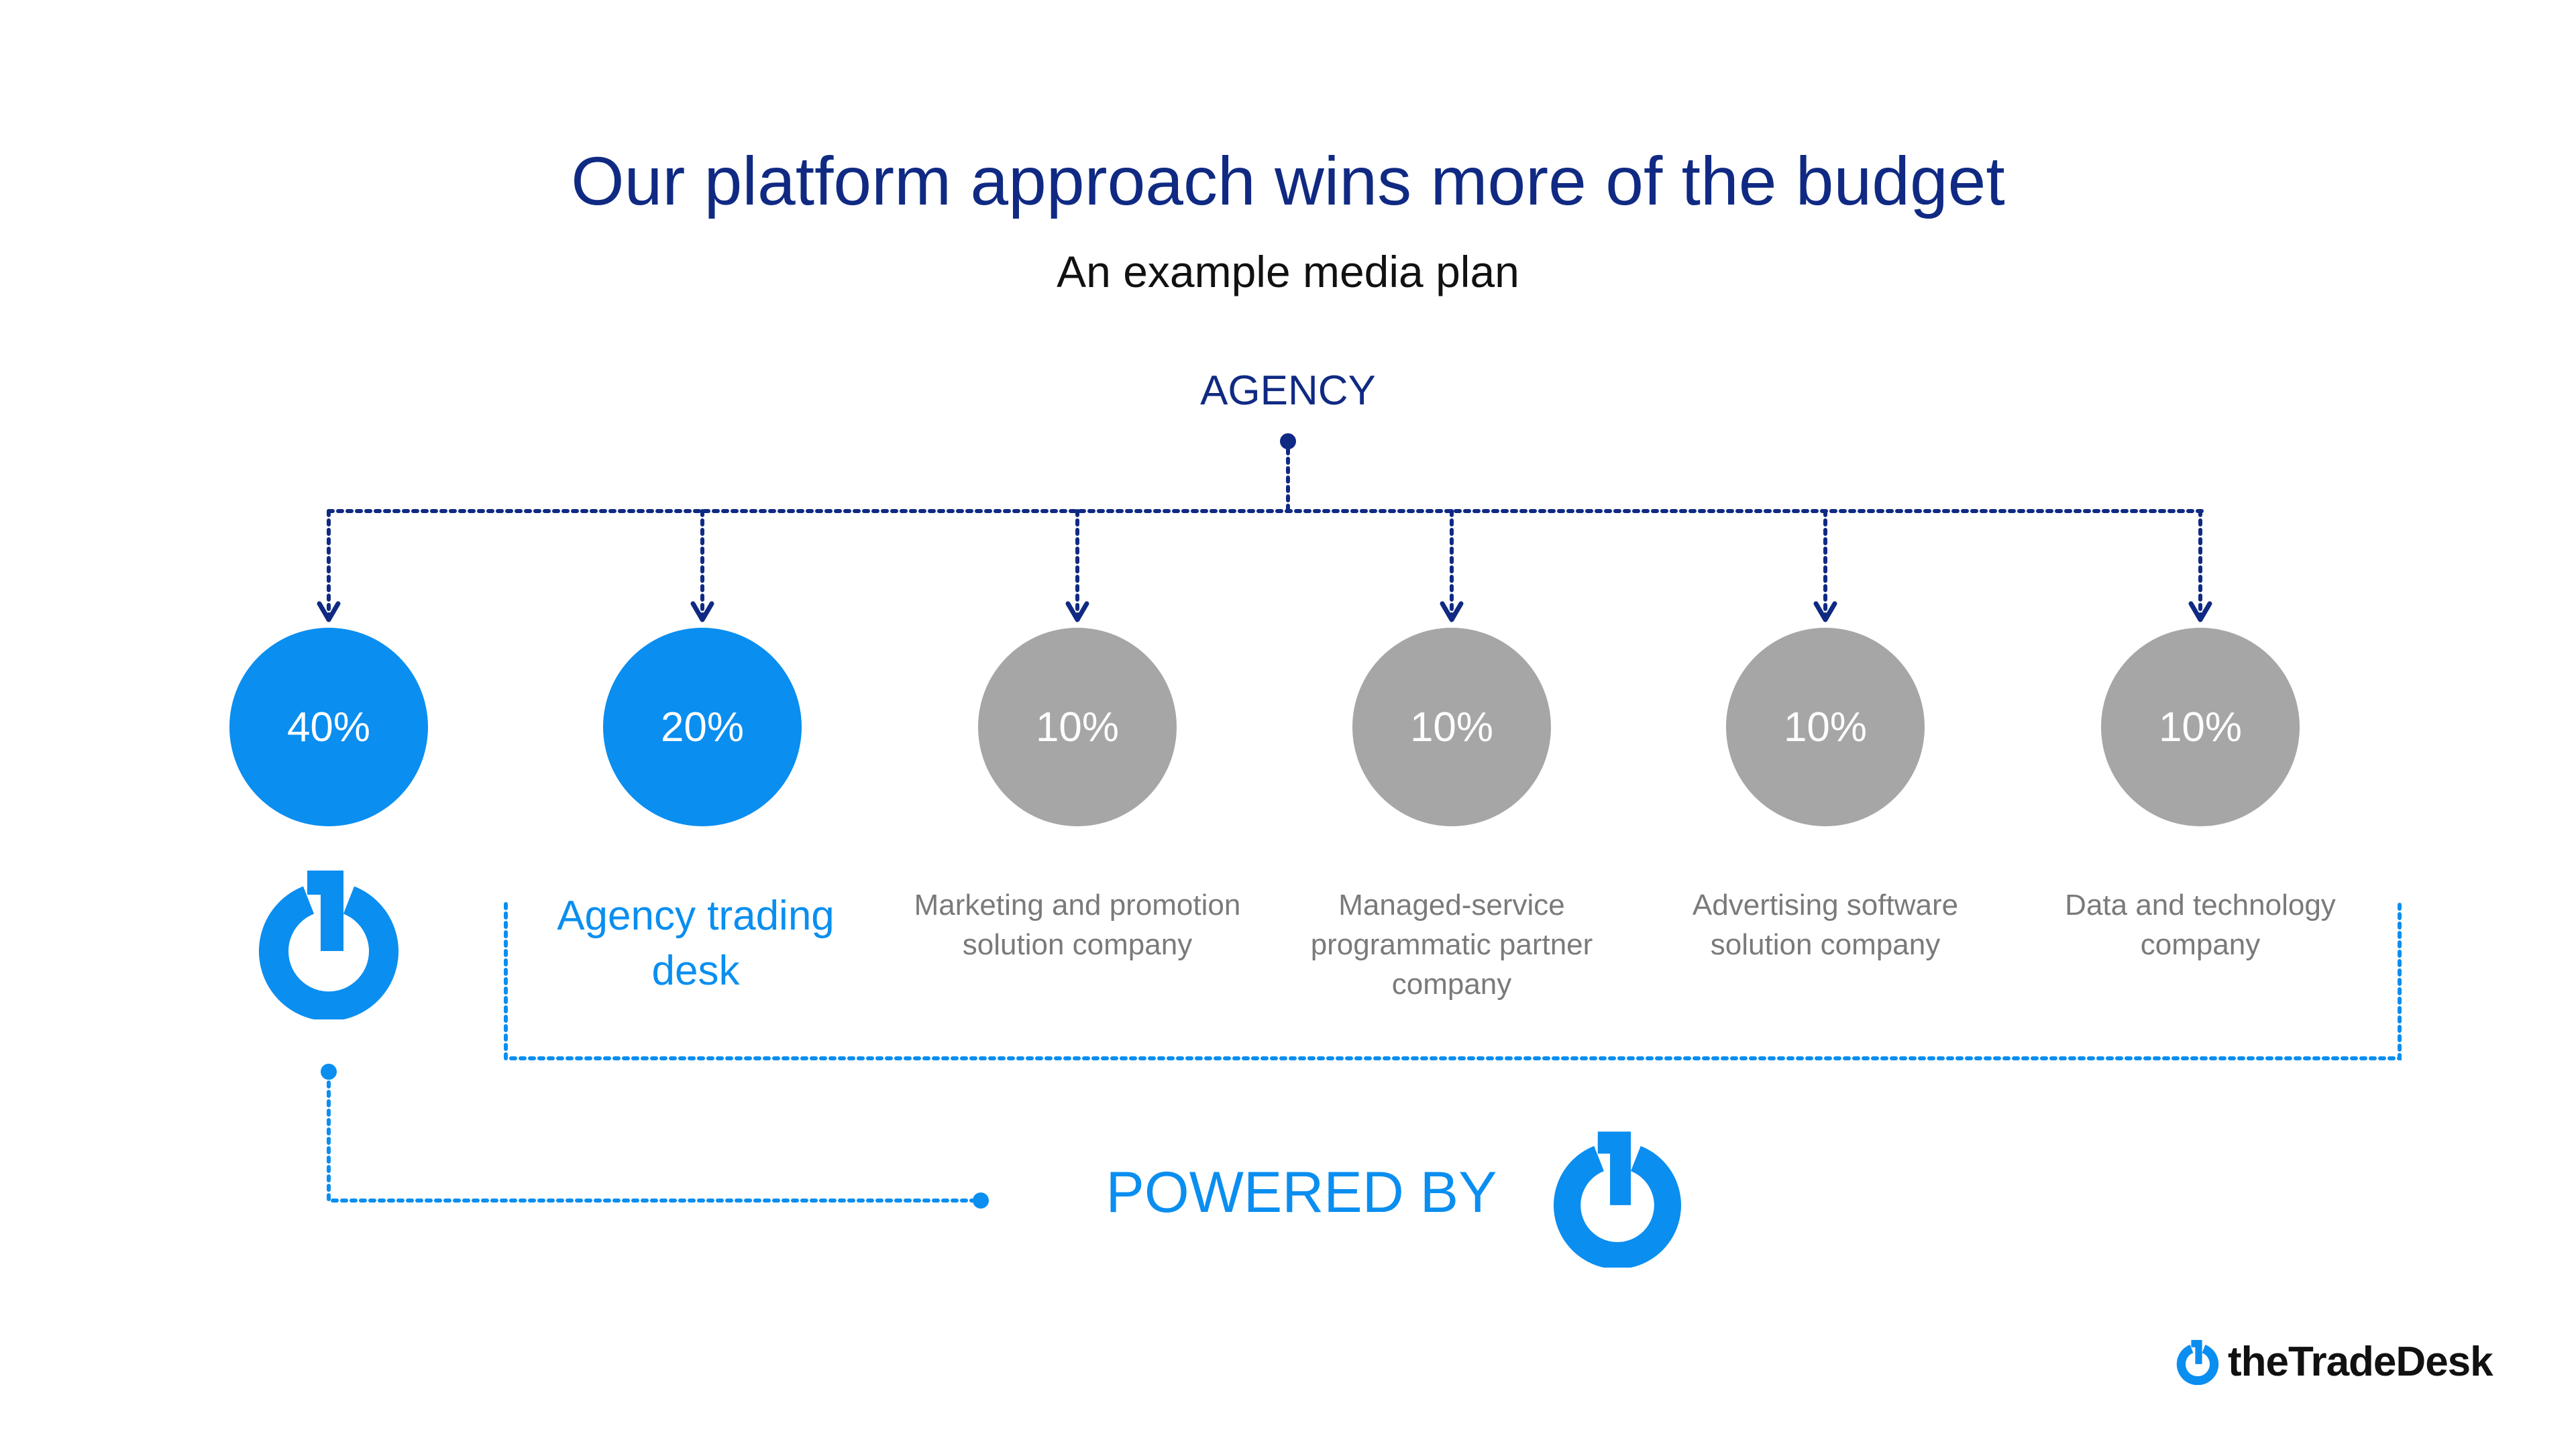 This screenshot has width=2576, height=1448. I want to click on budget-circle-1: 40%, so click(328, 727).